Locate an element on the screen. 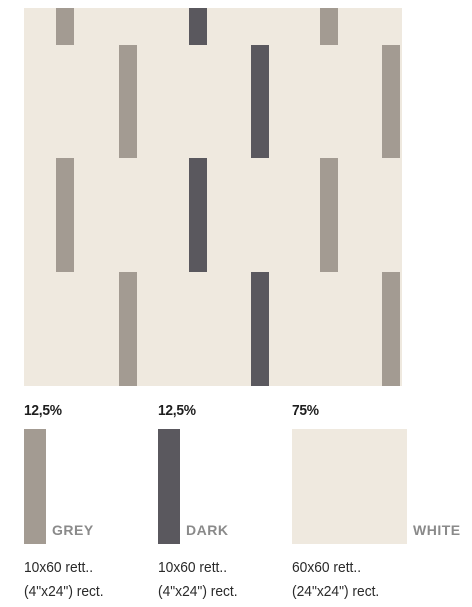  grey-tile-name: GREY is located at coordinates (73, 530).